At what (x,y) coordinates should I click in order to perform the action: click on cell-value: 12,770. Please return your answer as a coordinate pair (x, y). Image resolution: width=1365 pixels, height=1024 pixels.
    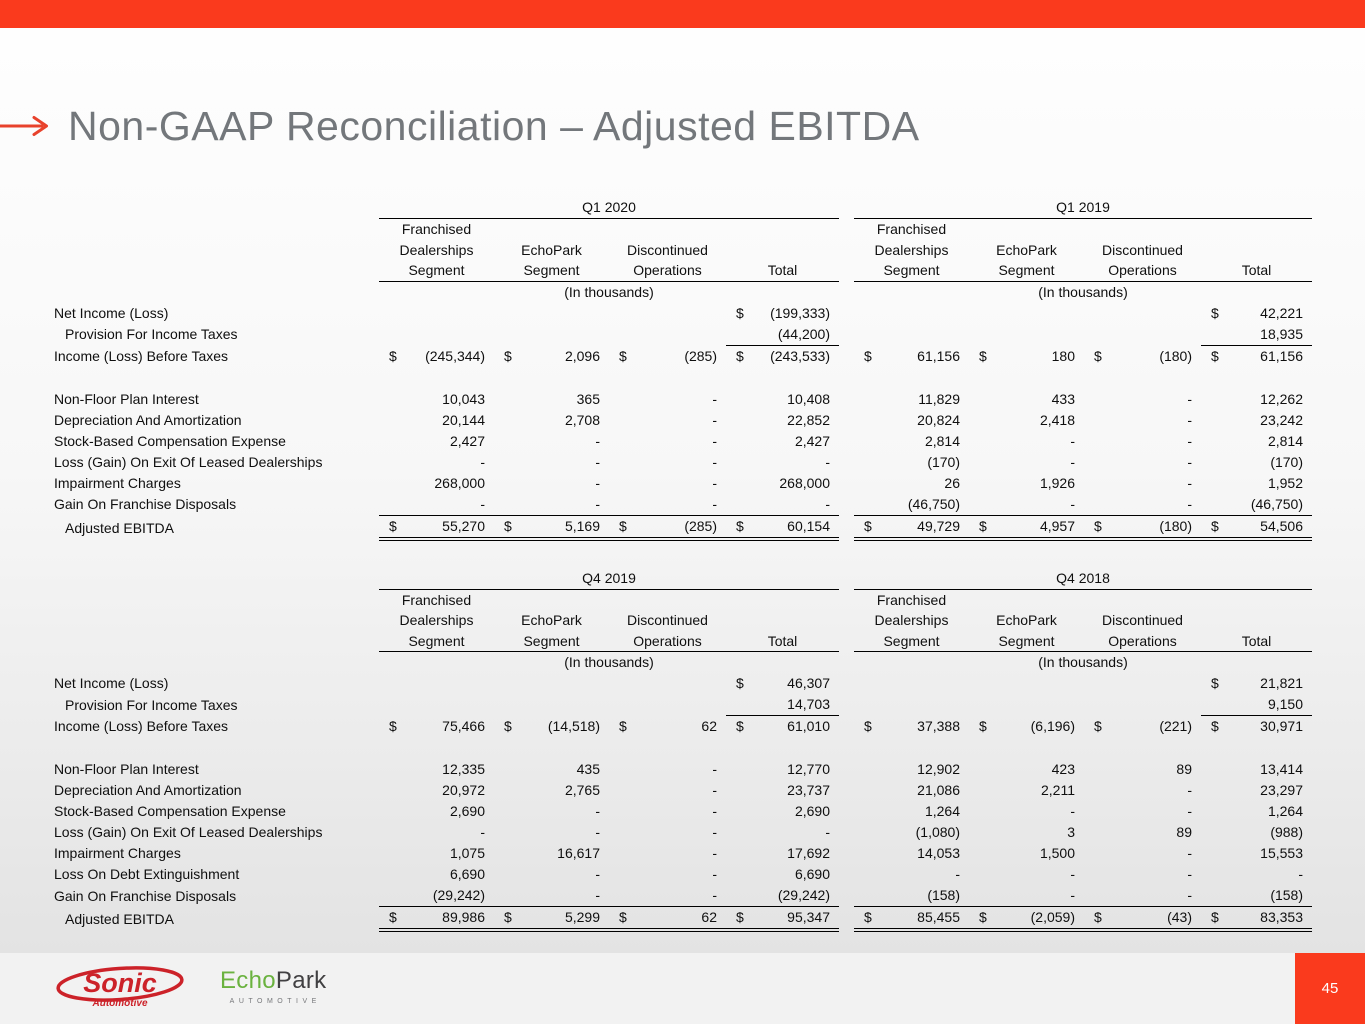
    Looking at the image, I should click on (808, 769).